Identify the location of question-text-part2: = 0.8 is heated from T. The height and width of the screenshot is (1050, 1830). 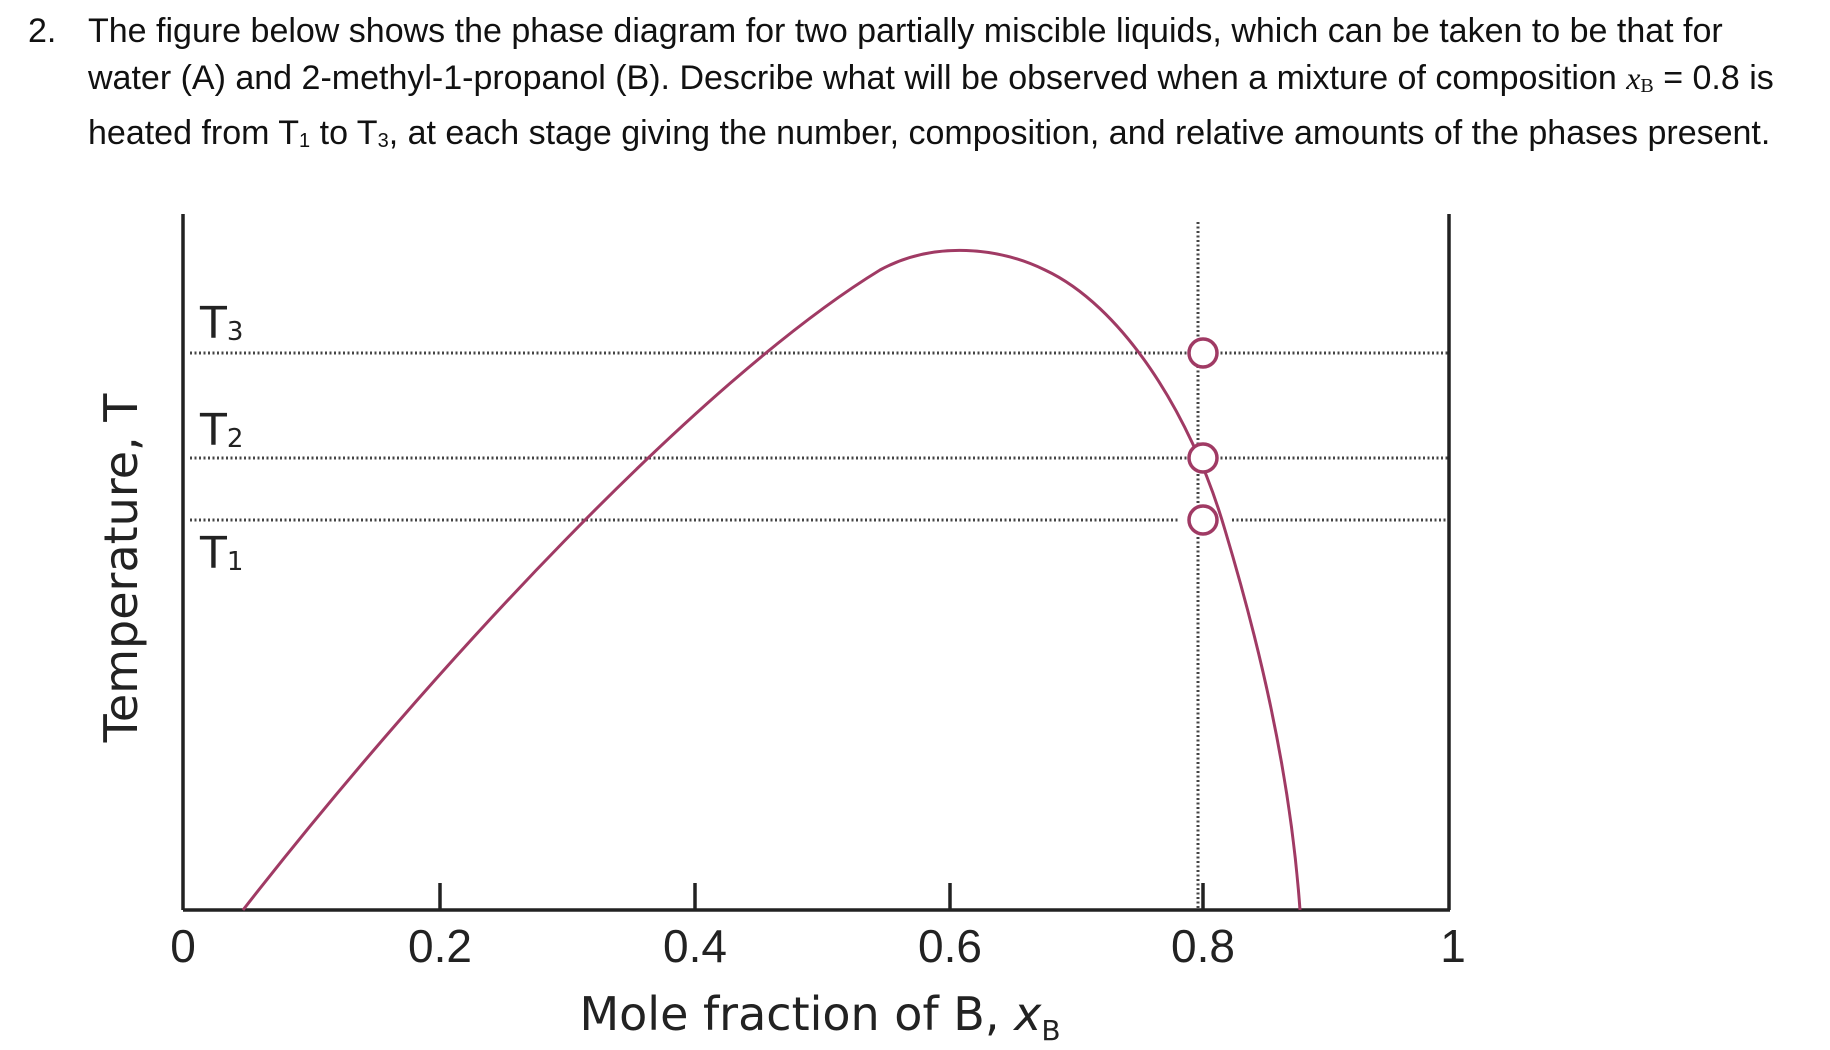
(931, 105).